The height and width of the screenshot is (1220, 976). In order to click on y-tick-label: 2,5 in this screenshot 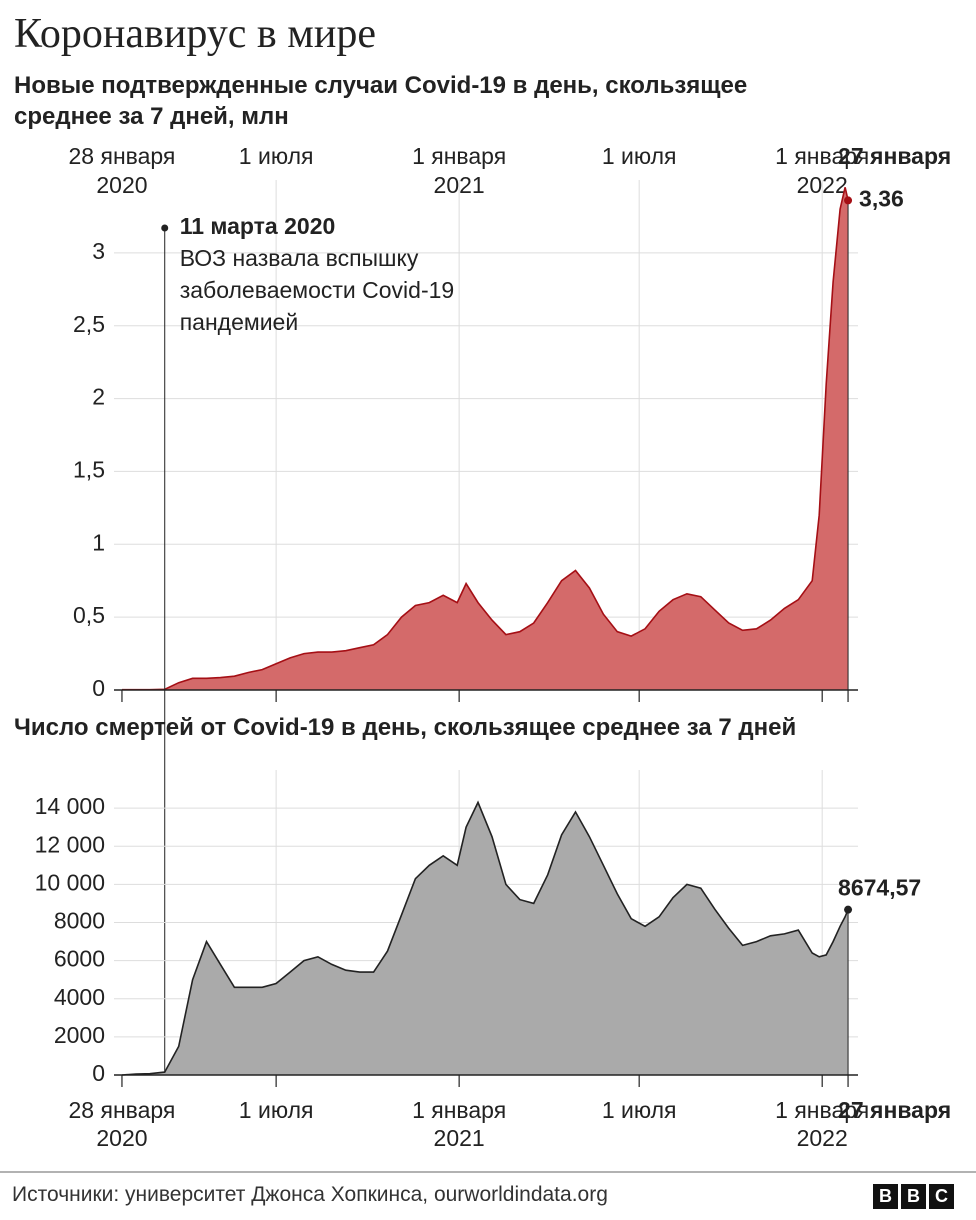, I will do `click(89, 324)`.